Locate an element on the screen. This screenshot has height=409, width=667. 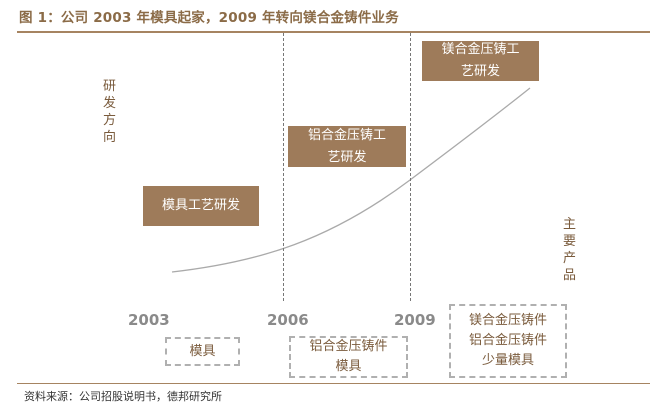
year-label-2009: 2009 is located at coordinates (415, 320).